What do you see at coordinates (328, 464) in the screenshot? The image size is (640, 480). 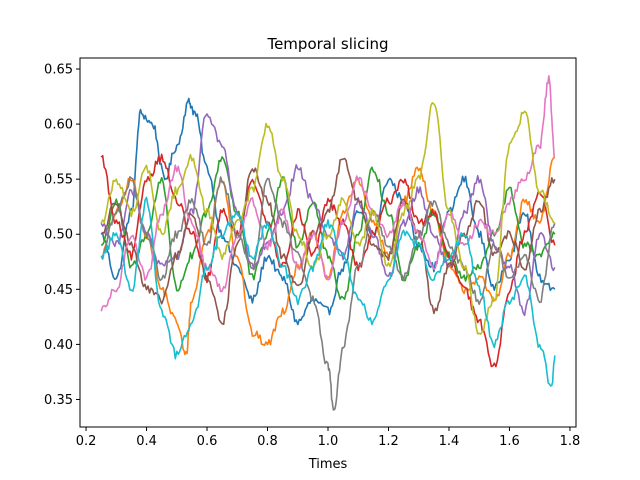 I see `x-axis-label: Times` at bounding box center [328, 464].